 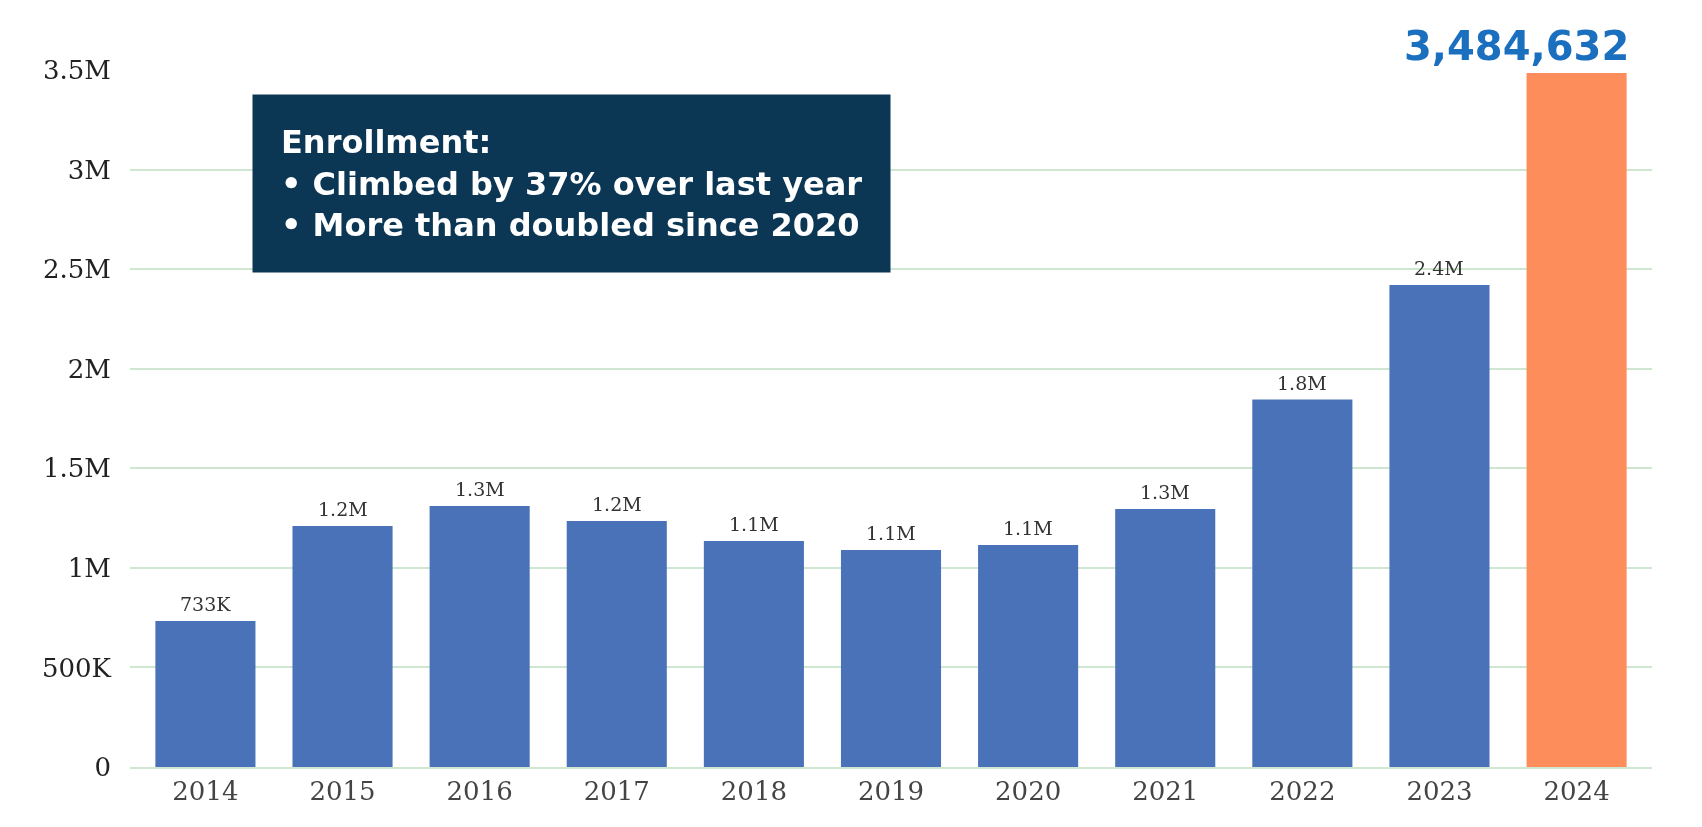 What do you see at coordinates (1517, 46) in the screenshot?
I see `data-label: 3,484,632` at bounding box center [1517, 46].